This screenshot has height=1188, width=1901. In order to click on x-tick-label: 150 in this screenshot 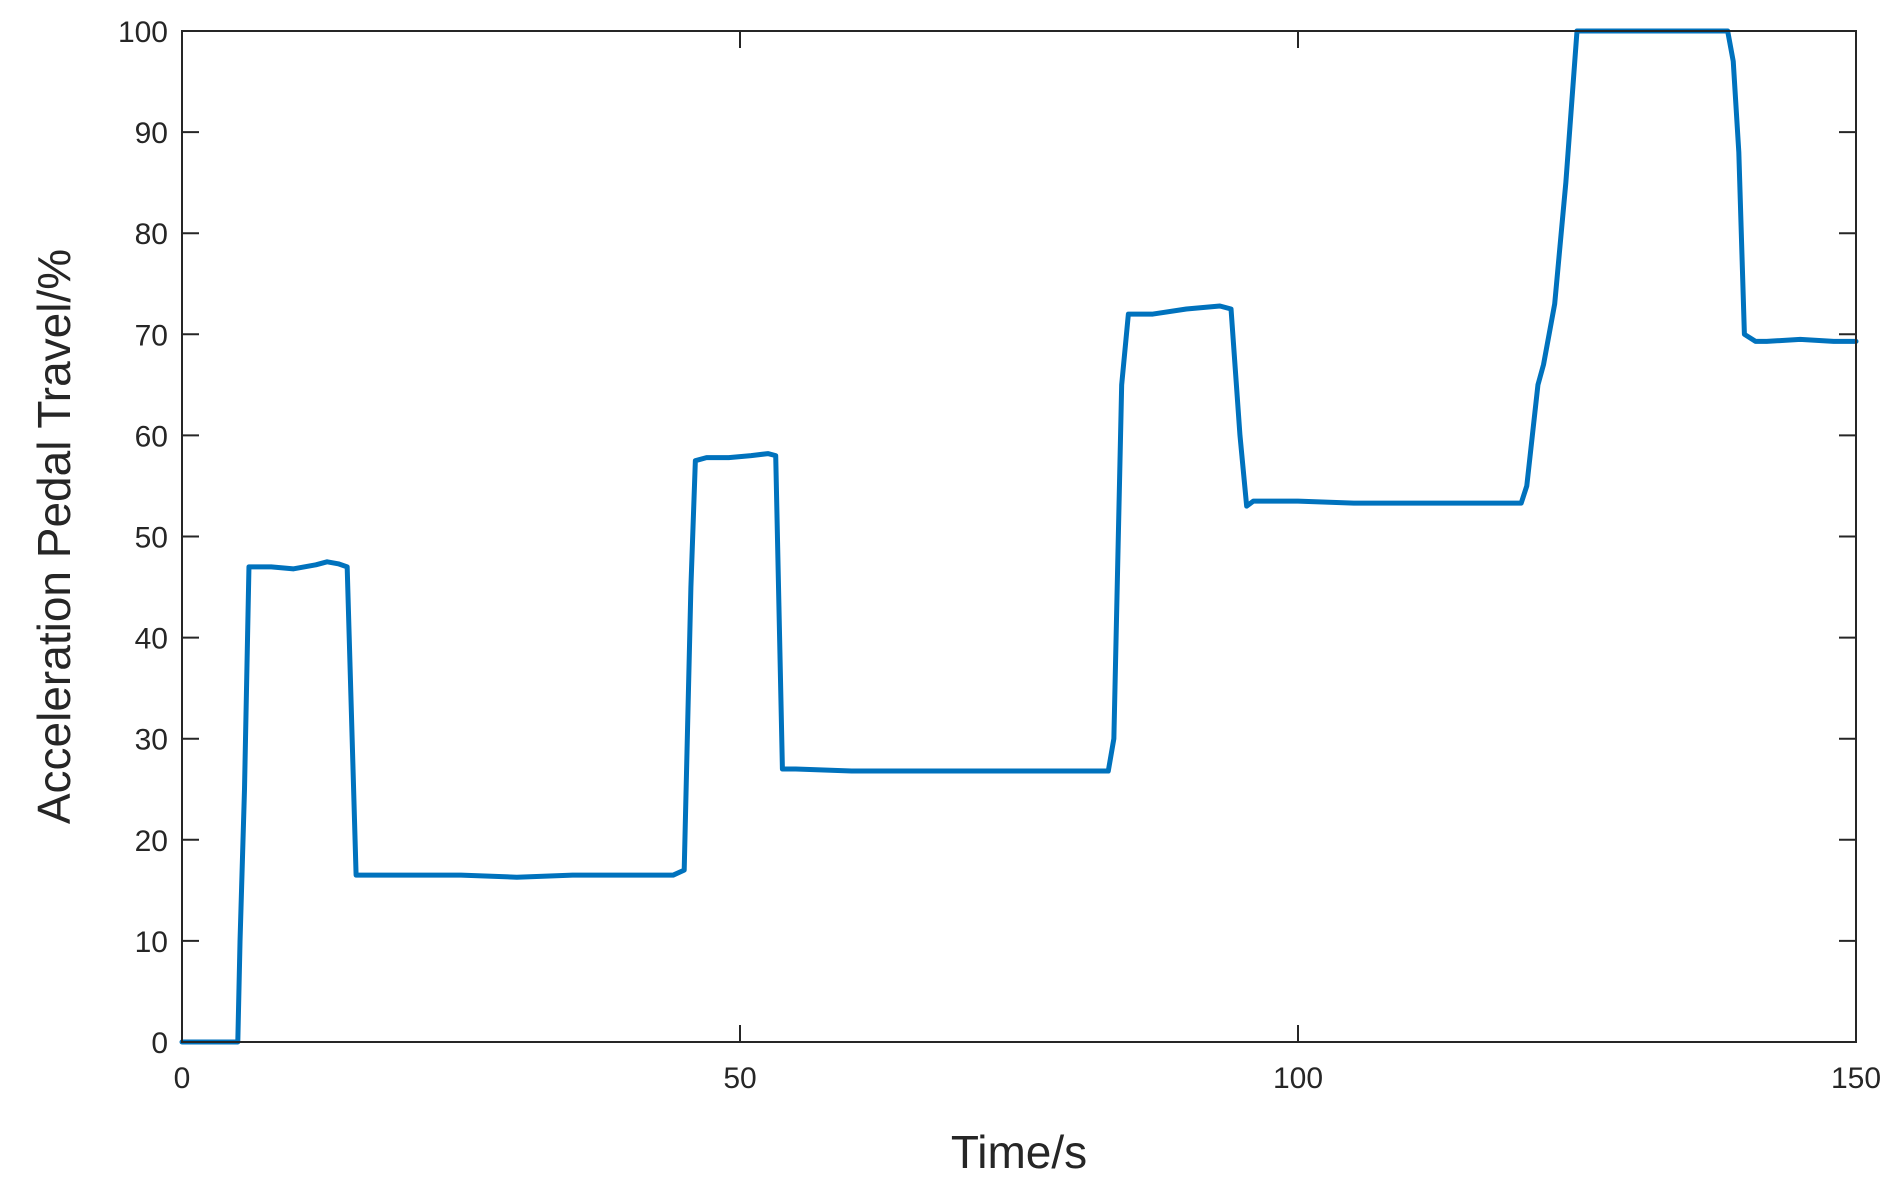, I will do `click(1856, 1078)`.